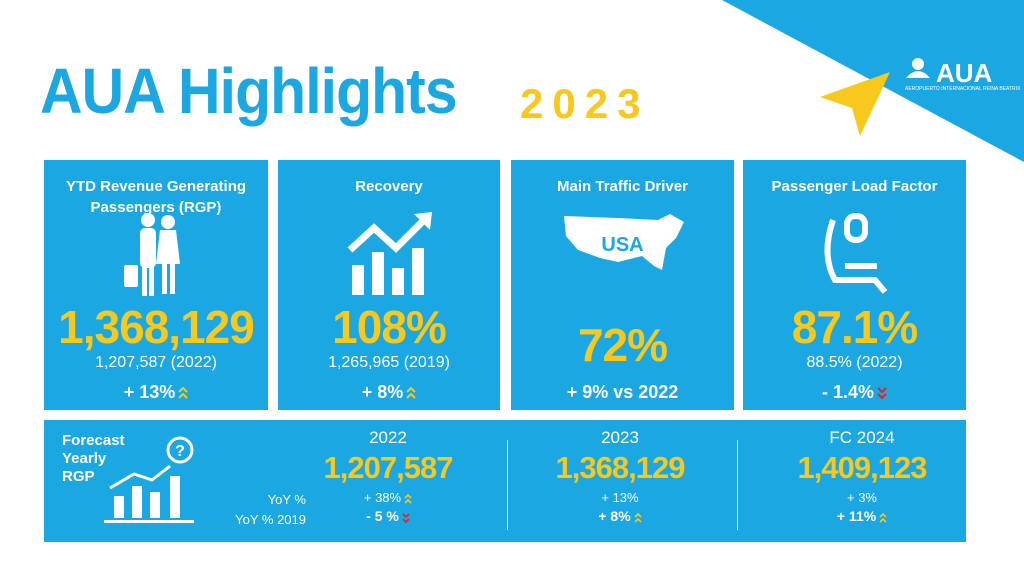  I want to click on card-value: 72%, so click(622, 345).